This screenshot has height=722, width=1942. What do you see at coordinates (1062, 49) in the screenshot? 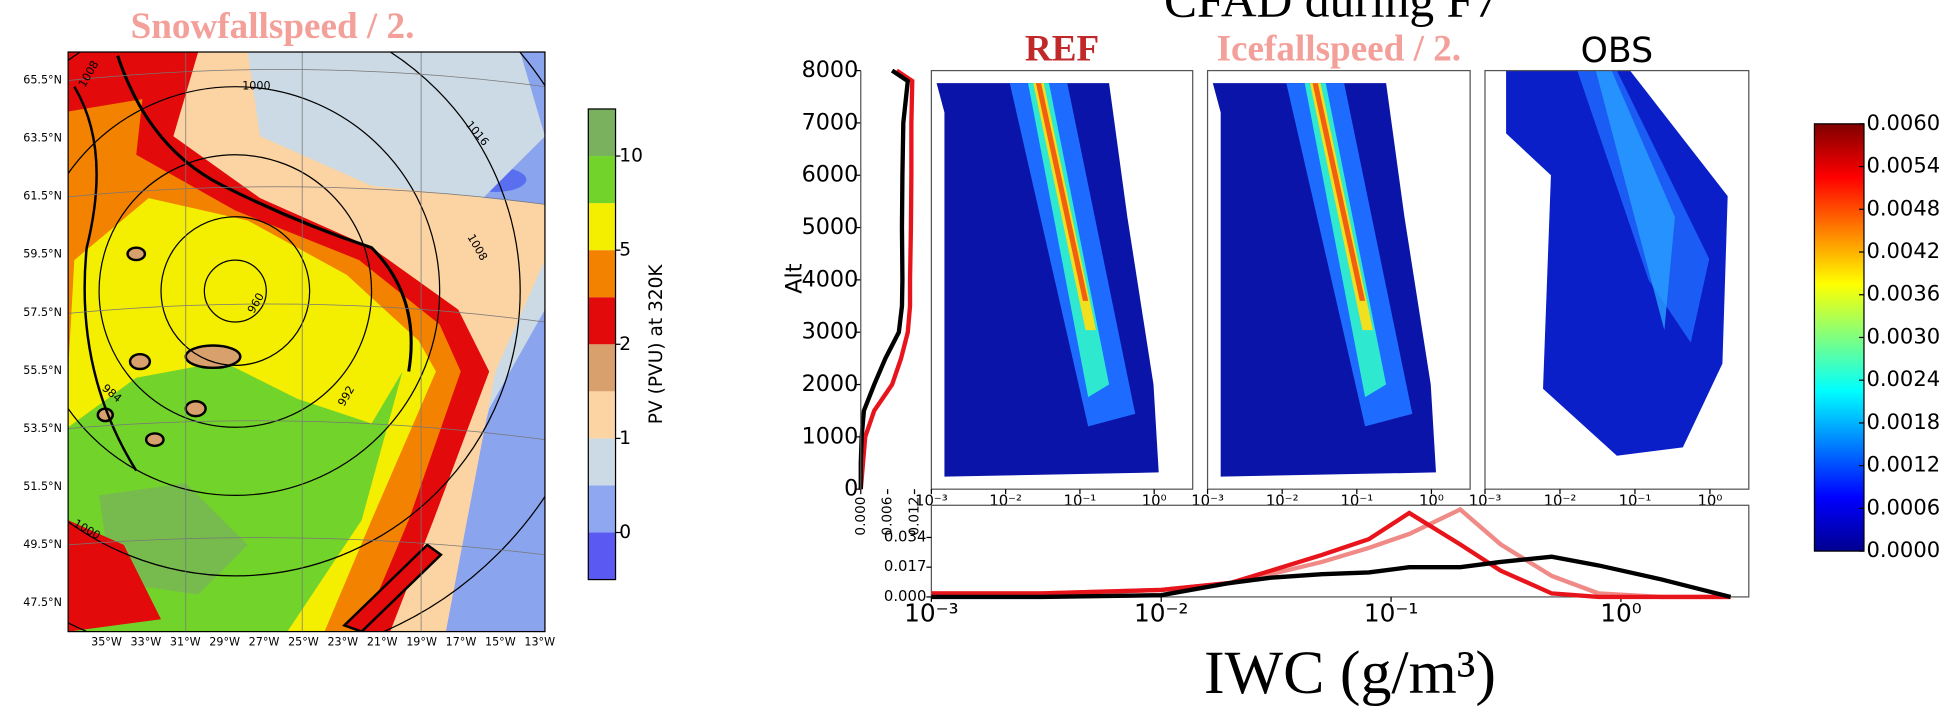
I see `panel-title: REF` at bounding box center [1062, 49].